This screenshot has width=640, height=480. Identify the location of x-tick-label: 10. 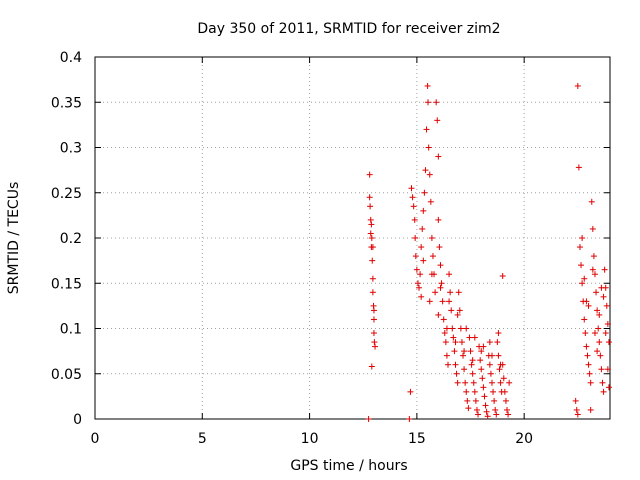
(310, 439).